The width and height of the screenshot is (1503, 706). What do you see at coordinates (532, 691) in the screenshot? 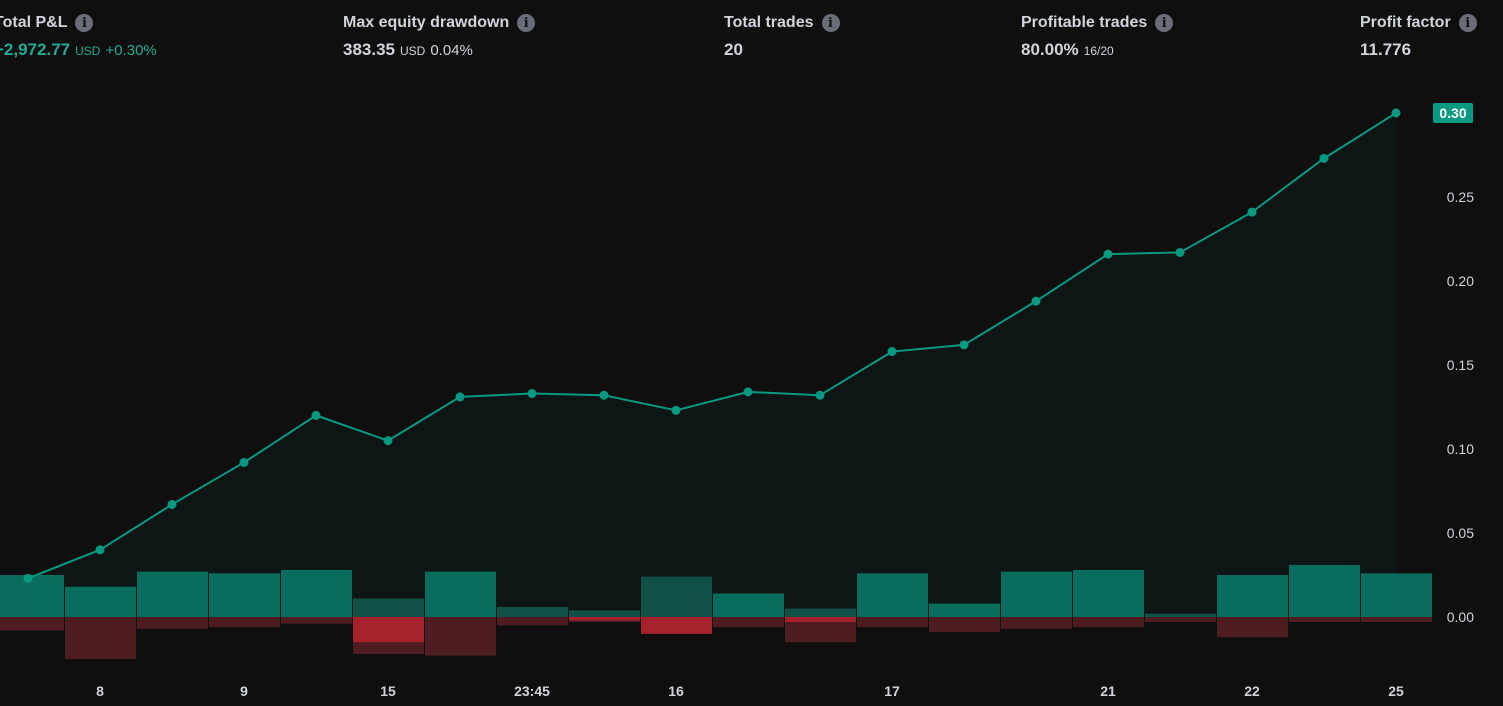
I see `x-tick-label: 23:45` at bounding box center [532, 691].